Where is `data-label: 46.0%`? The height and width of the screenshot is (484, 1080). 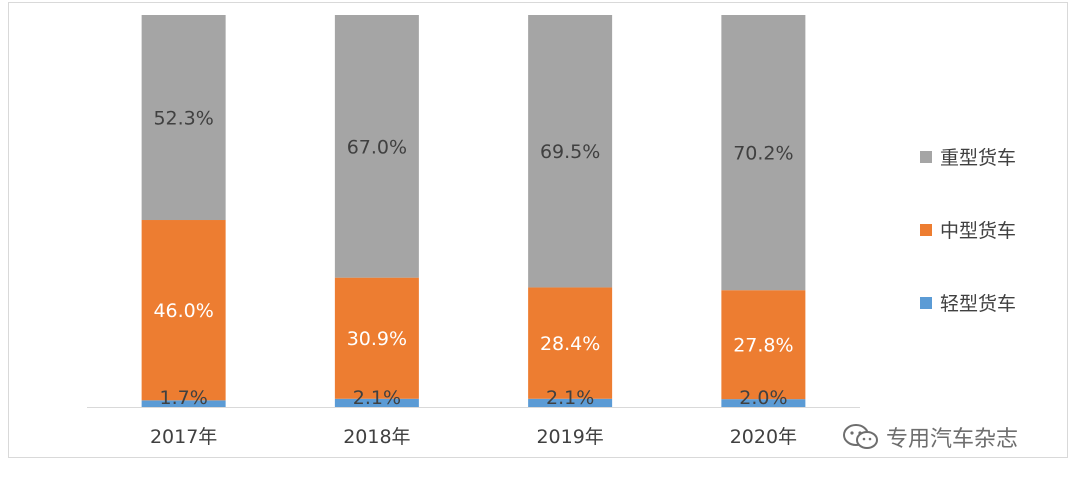
data-label: 46.0% is located at coordinates (183, 311).